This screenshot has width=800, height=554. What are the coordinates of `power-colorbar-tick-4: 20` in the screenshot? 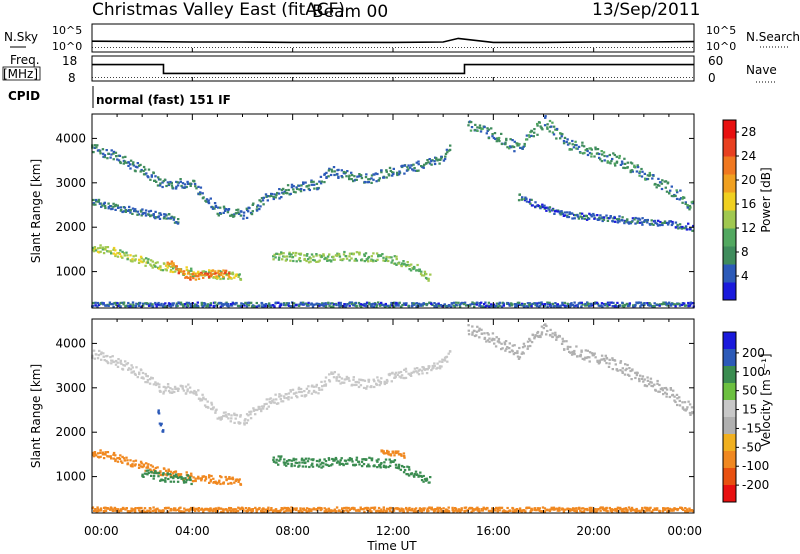 It's located at (748, 180).